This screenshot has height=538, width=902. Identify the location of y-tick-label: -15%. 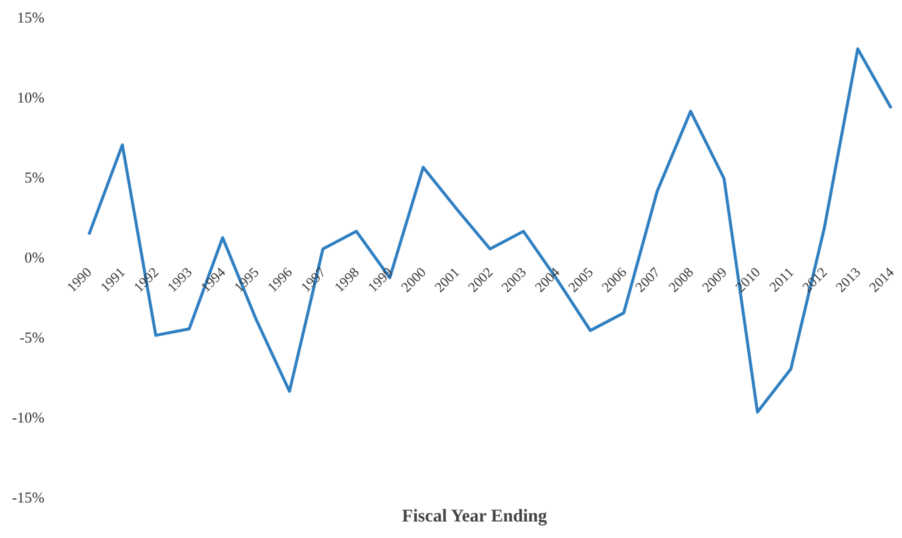
(28, 498).